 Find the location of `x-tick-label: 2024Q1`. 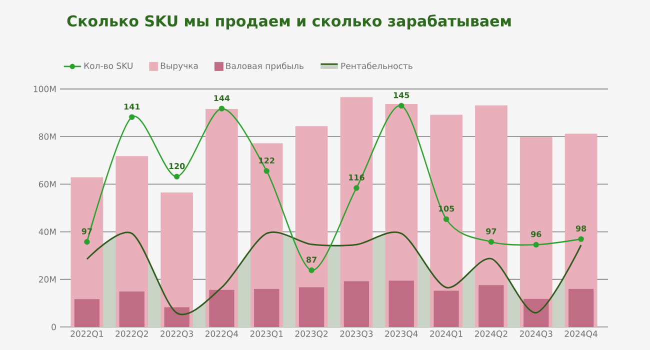

x-tick-label: 2024Q1 is located at coordinates (446, 334).